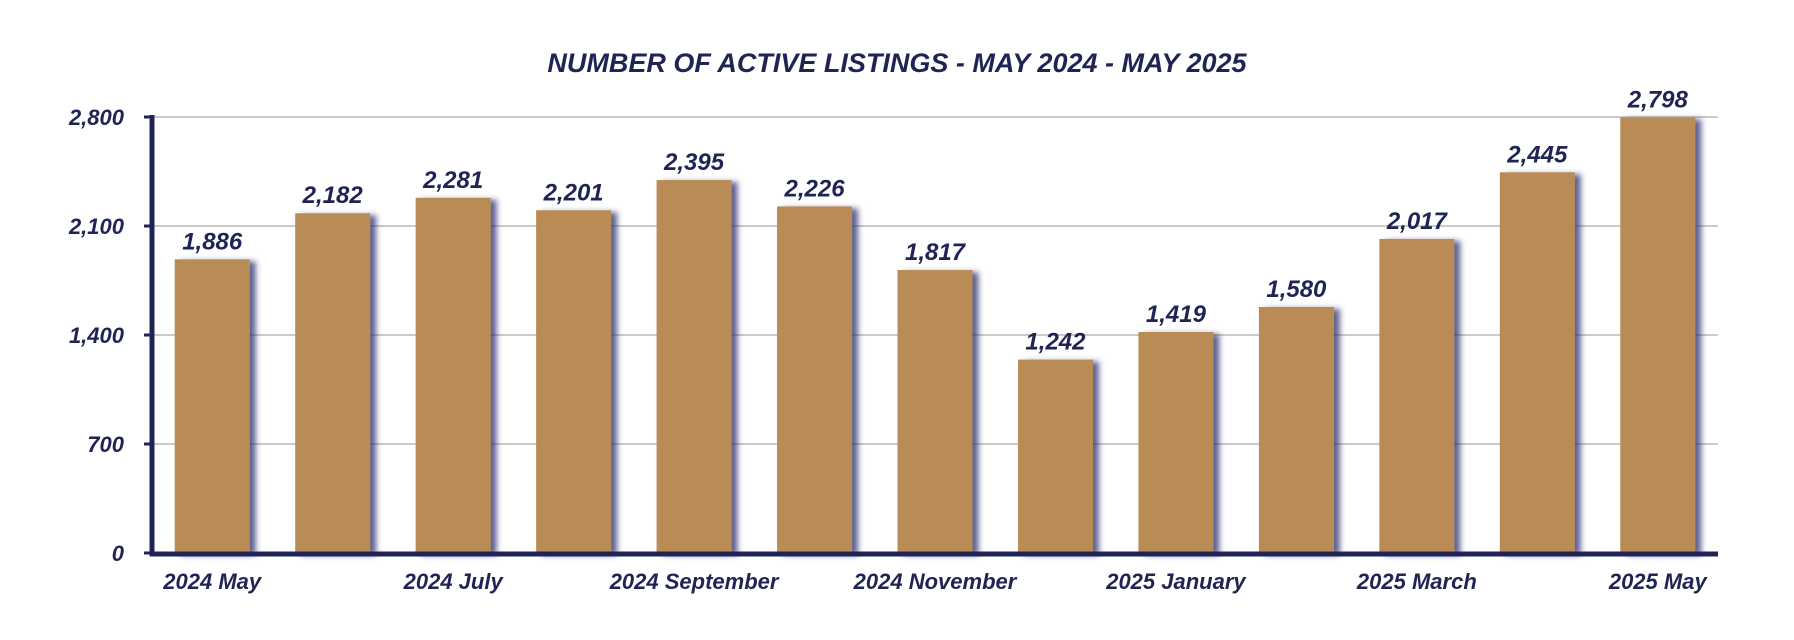  Describe the element at coordinates (212, 241) in the screenshot. I see `data-label: 1,886` at that location.